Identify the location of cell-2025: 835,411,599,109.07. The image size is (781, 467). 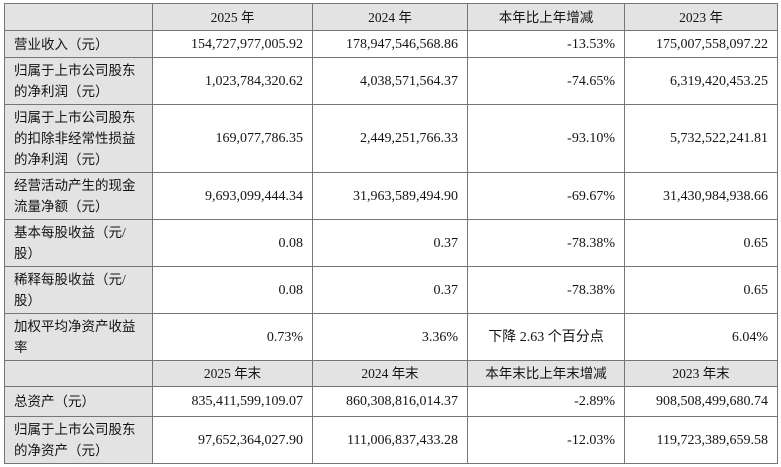
(232, 401).